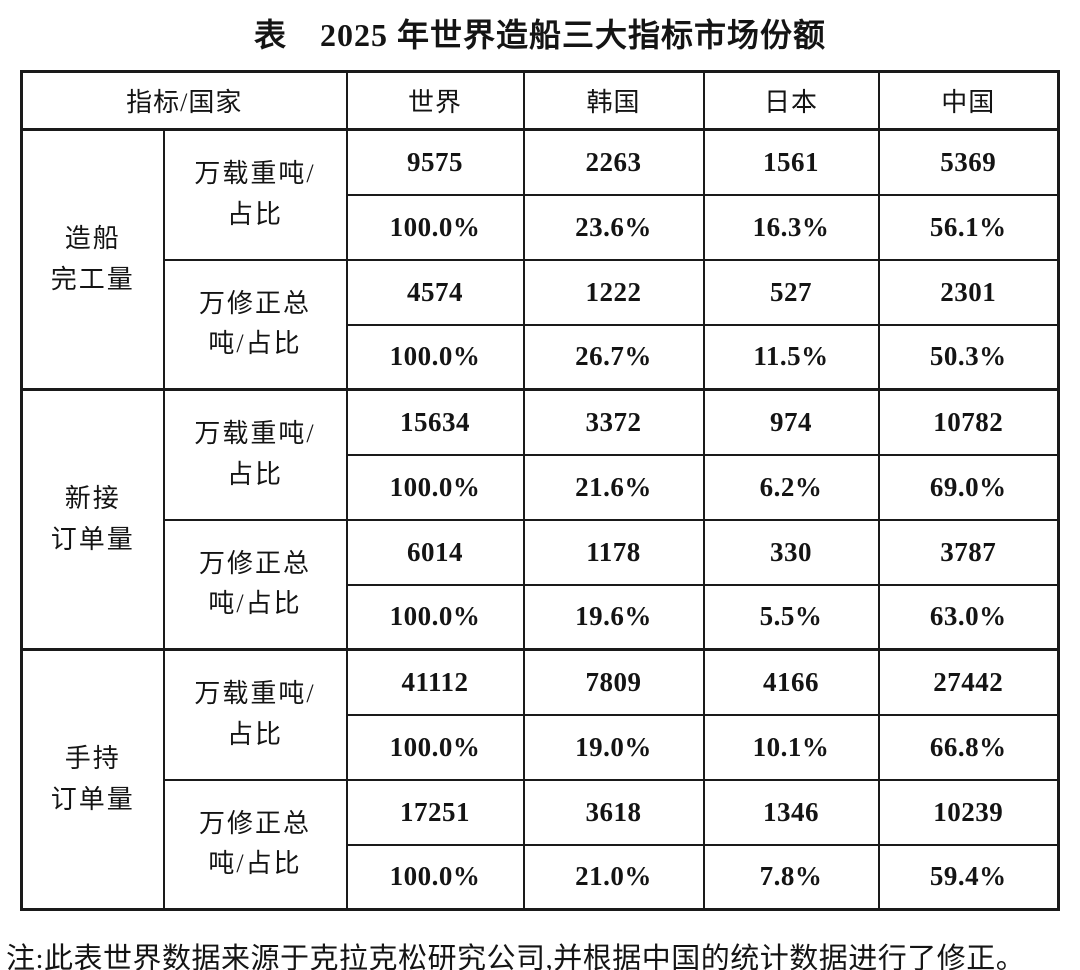 The height and width of the screenshot is (970, 1080). What do you see at coordinates (435, 162) in the screenshot?
I see `cell-value-world: 9575` at bounding box center [435, 162].